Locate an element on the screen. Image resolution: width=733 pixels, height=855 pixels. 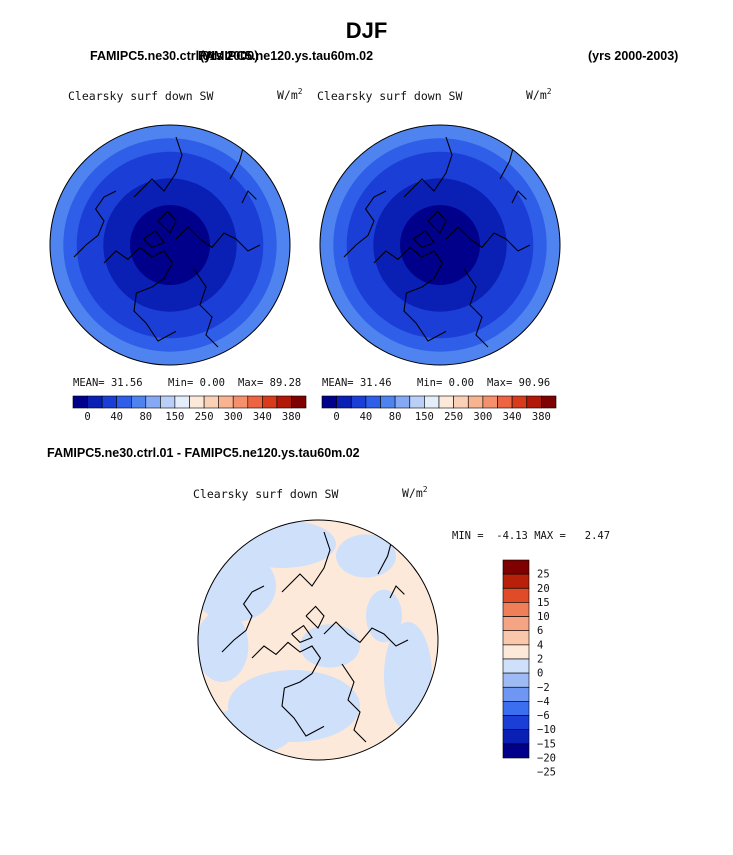
panel3-stats: MIN = -4.13 MAX = 2.47 is located at coordinates (531, 536).